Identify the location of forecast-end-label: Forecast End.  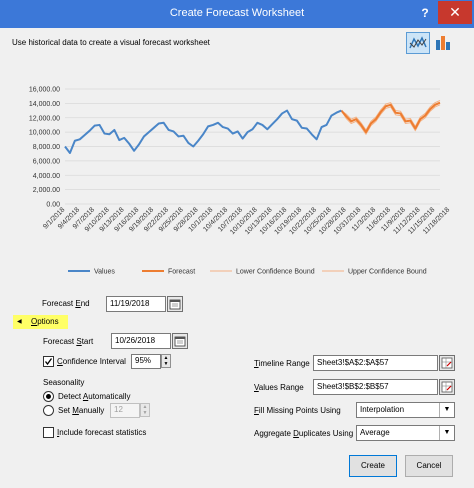
(66, 303).